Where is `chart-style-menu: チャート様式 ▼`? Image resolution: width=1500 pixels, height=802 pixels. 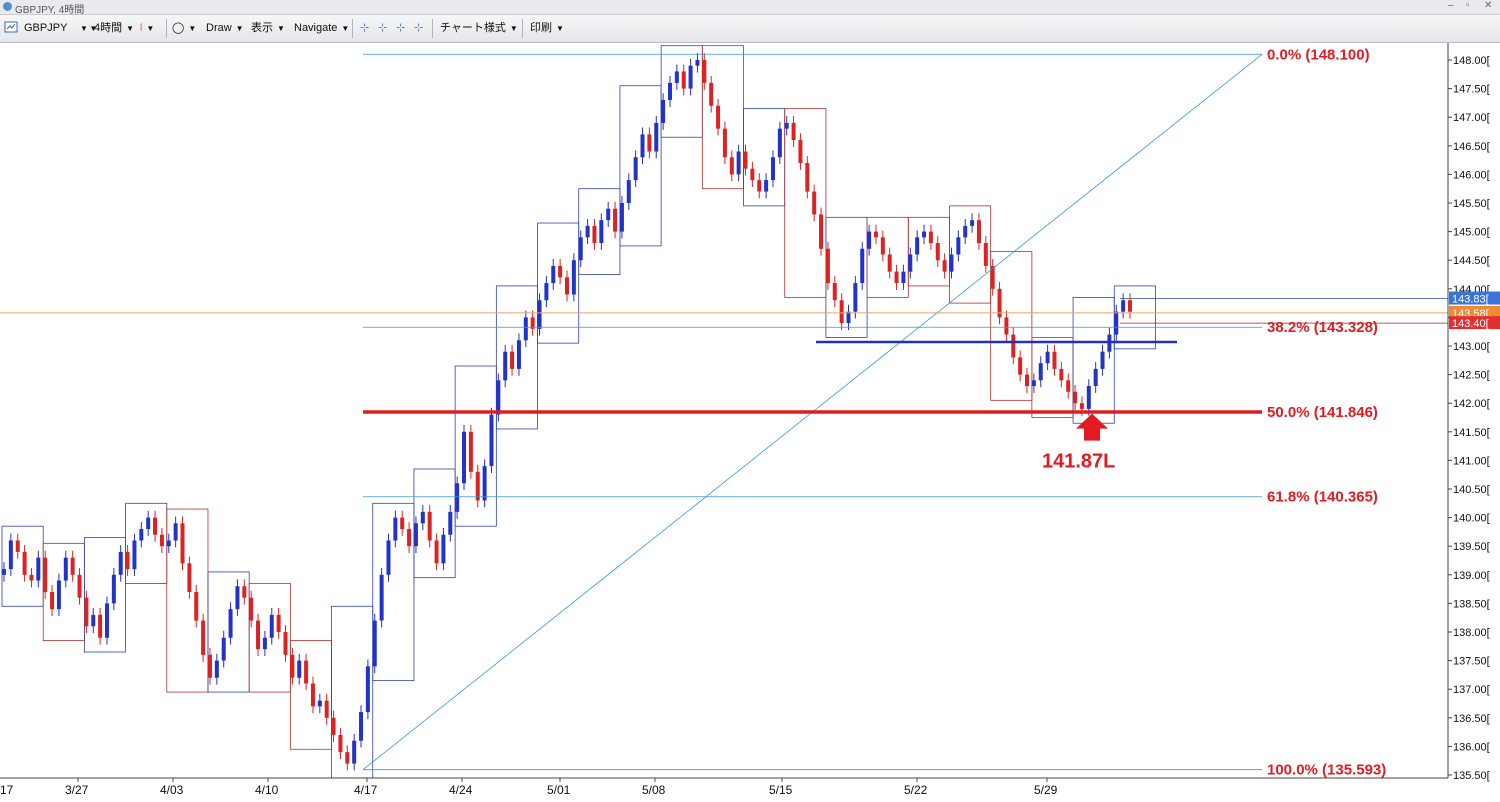
chart-style-menu: チャート様式 ▼ is located at coordinates (479, 28).